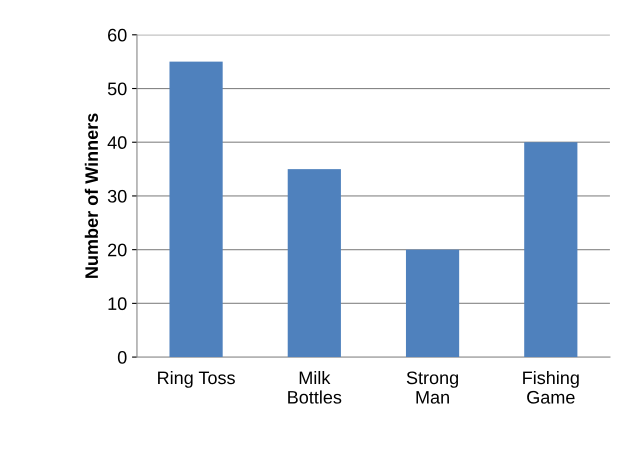 The height and width of the screenshot is (452, 640). I want to click on y-tick-label: 20, so click(117, 250).